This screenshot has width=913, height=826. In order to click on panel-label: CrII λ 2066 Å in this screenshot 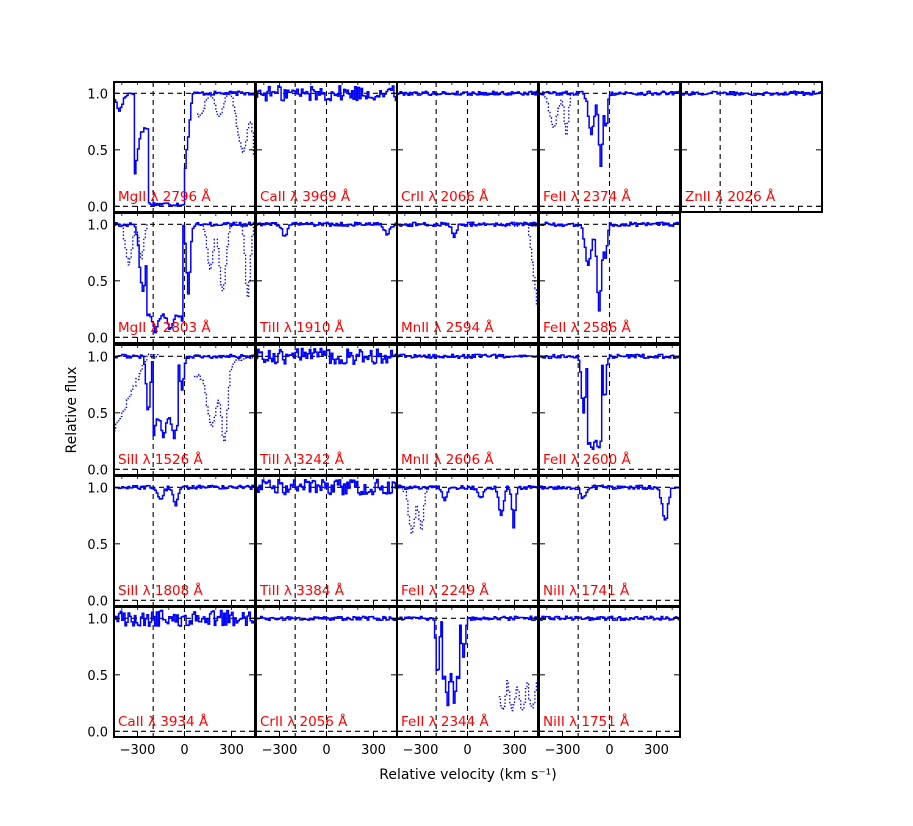, I will do `click(445, 196)`.